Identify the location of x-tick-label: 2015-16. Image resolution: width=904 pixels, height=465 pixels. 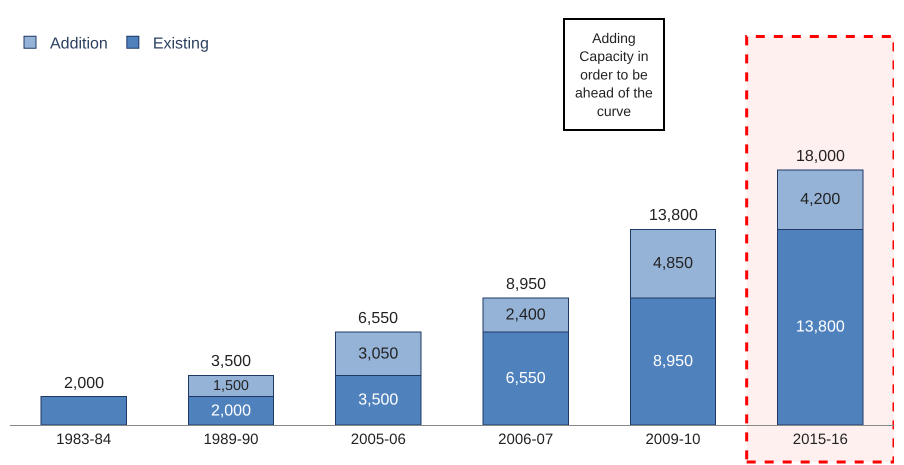
(820, 439).